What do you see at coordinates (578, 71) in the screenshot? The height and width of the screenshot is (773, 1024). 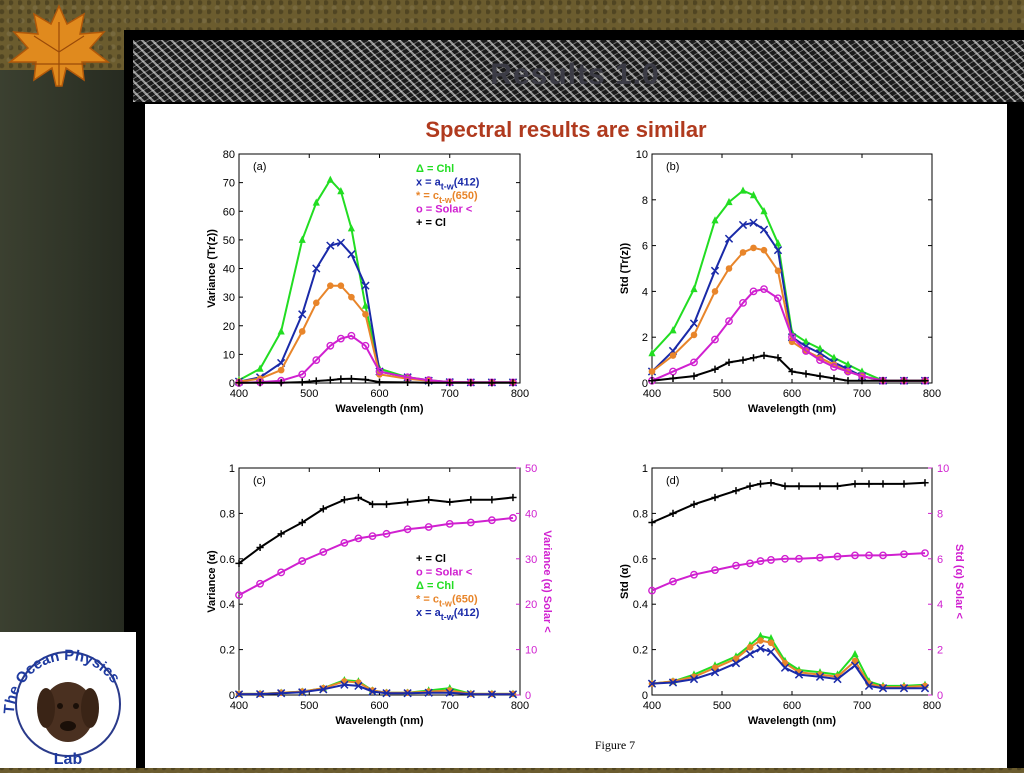 I see `header-band` at bounding box center [578, 71].